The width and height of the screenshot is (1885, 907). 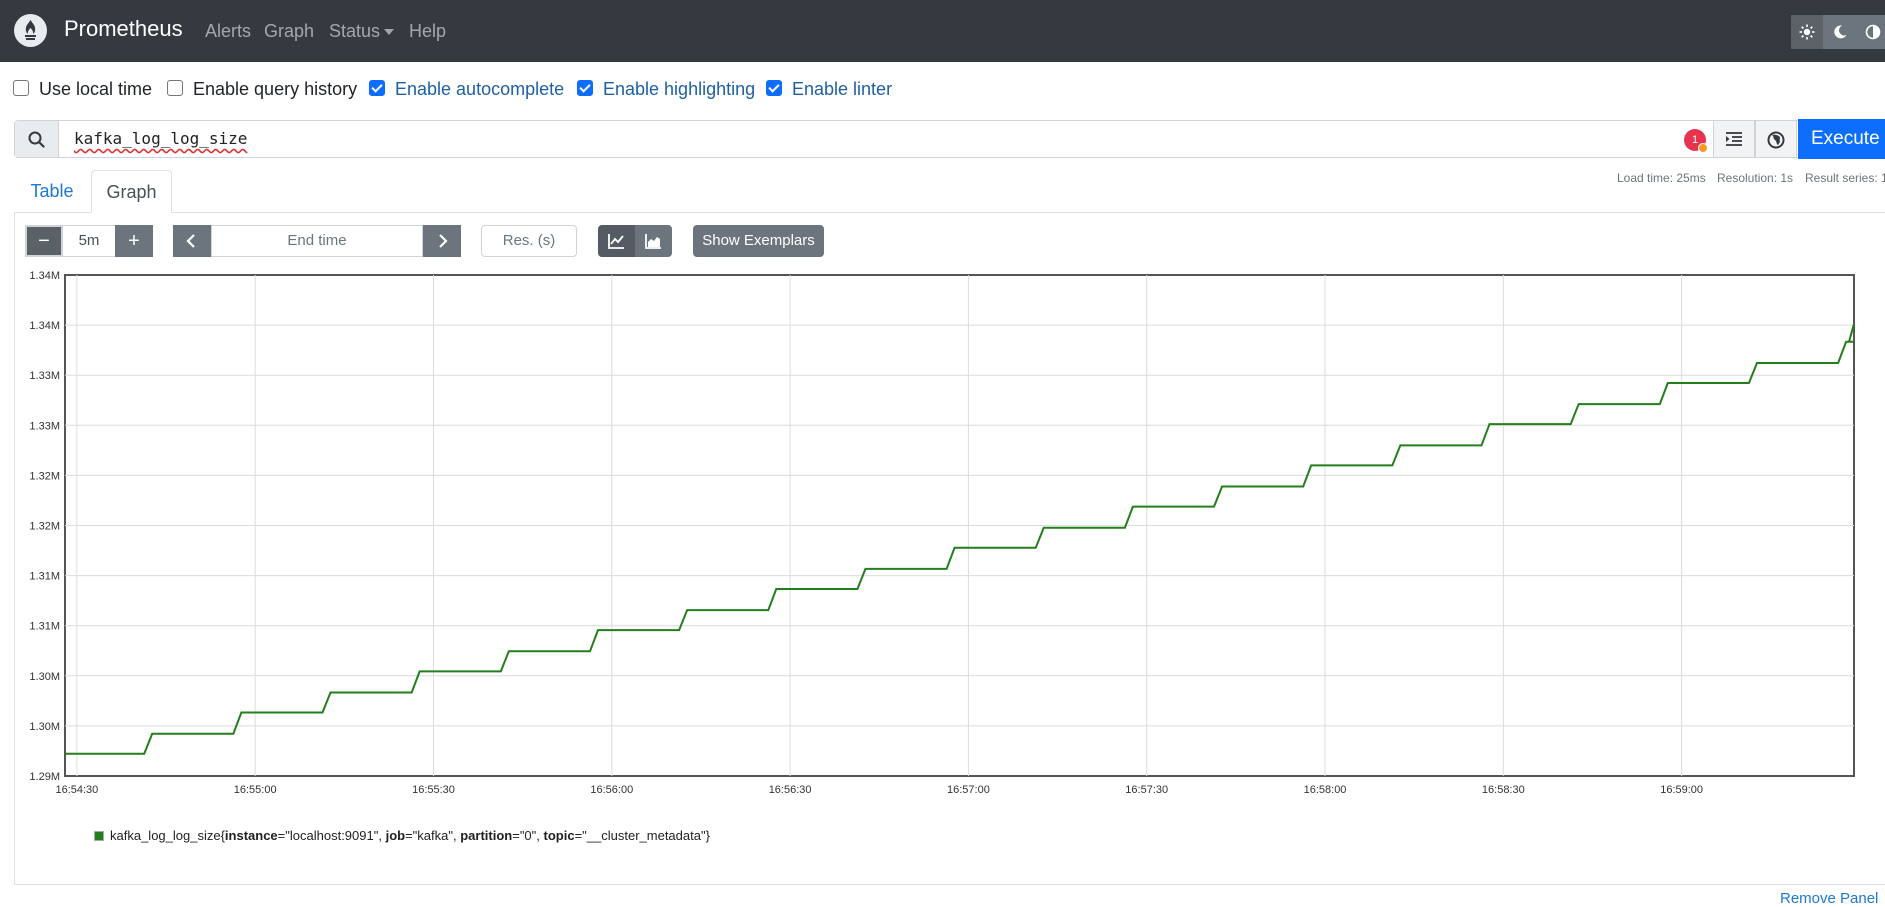 What do you see at coordinates (96, 89) in the screenshot?
I see `option-label: Use local time` at bounding box center [96, 89].